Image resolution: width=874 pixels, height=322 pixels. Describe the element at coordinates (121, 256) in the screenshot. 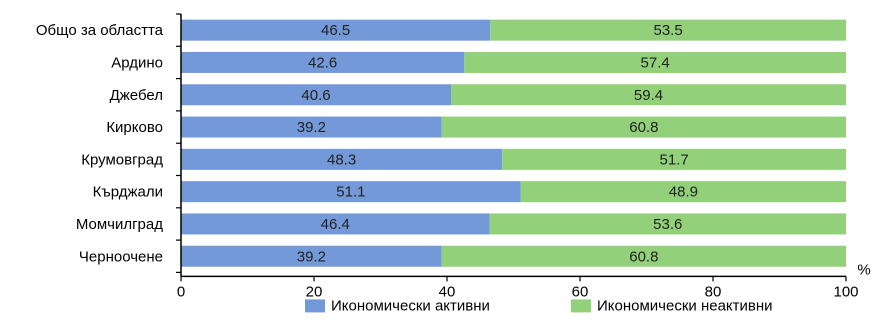

I see `category-label: Черноочене` at that location.